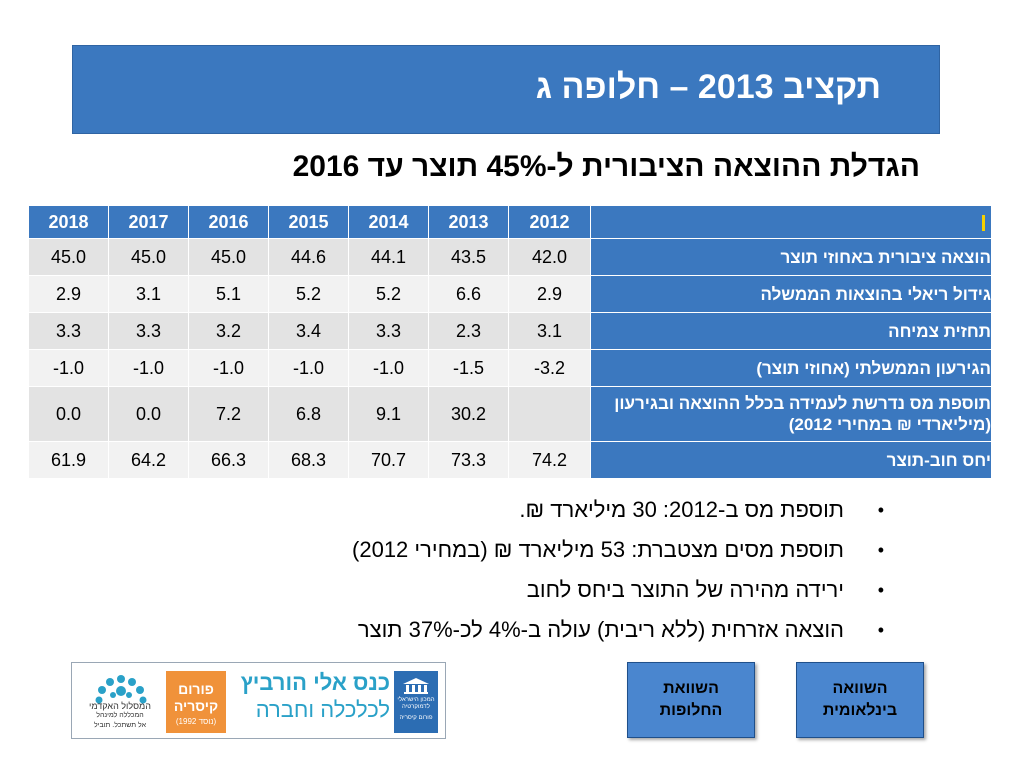 Image resolution: width=1024 pixels, height=768 pixels. Describe the element at coordinates (860, 700) in the screenshot. I see `international-comparison-button: השוואה בינלאומית` at that location.